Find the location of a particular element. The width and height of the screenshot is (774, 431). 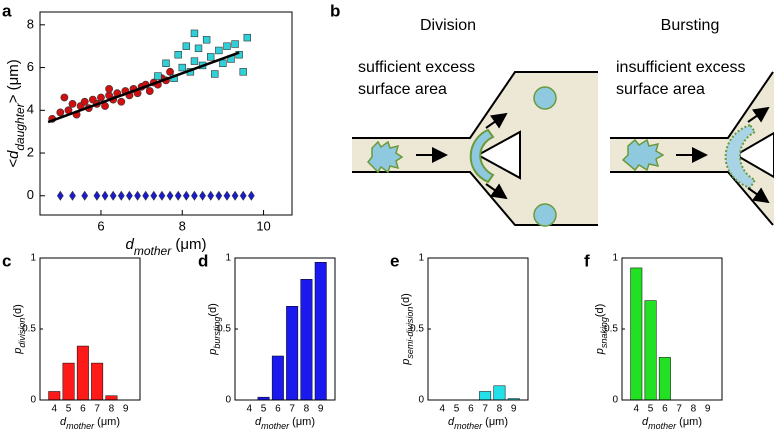

fit-line is located at coordinates (143, 87).